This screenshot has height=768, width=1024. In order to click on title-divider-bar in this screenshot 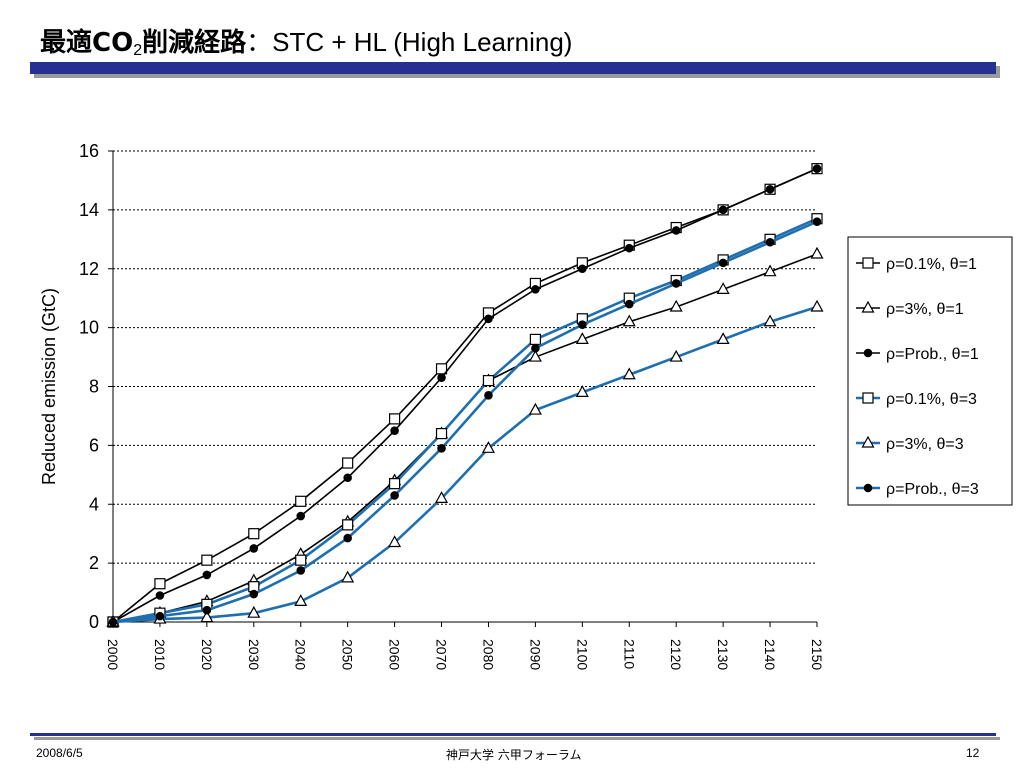, I will do `click(513, 68)`.